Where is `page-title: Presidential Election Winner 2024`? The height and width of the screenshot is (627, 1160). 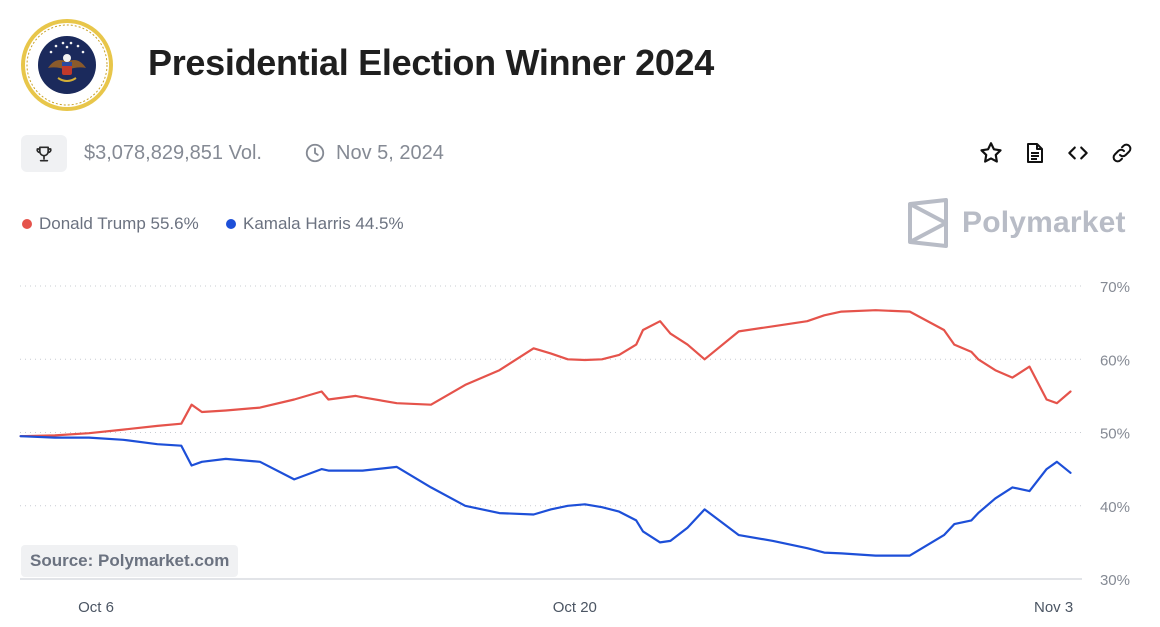 page-title: Presidential Election Winner 2024 is located at coordinates (431, 62).